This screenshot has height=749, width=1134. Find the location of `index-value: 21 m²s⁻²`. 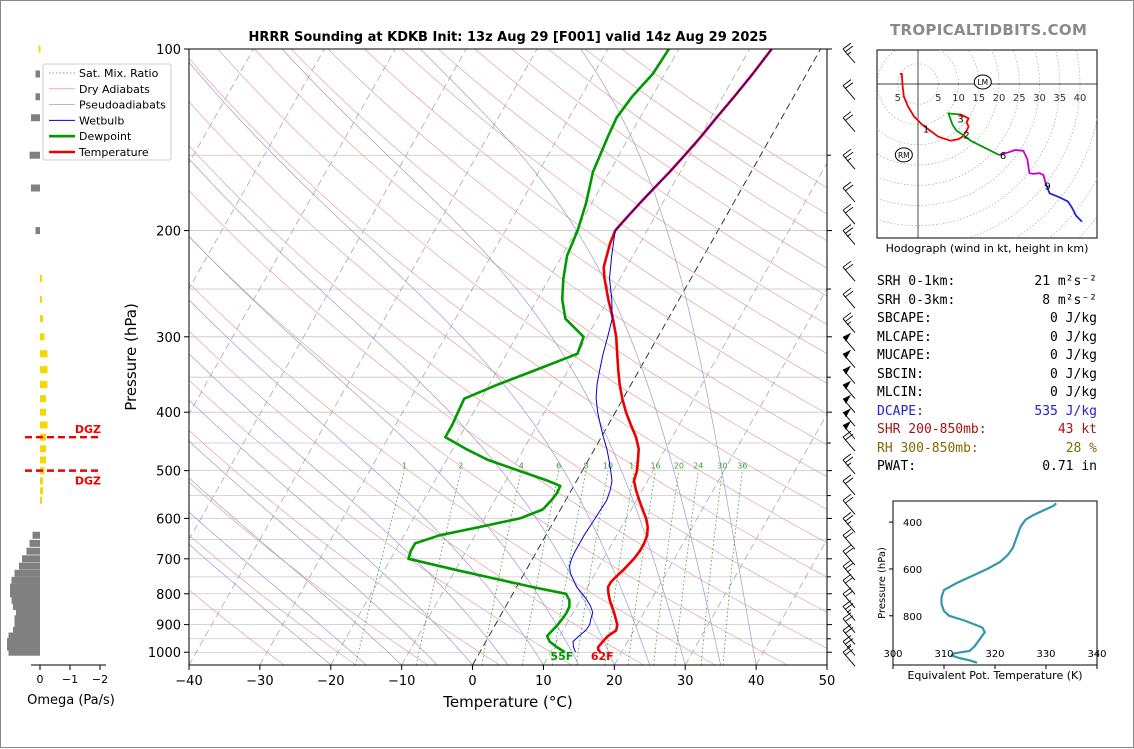

index-value: 21 m²s⁻² is located at coordinates (1065, 282).